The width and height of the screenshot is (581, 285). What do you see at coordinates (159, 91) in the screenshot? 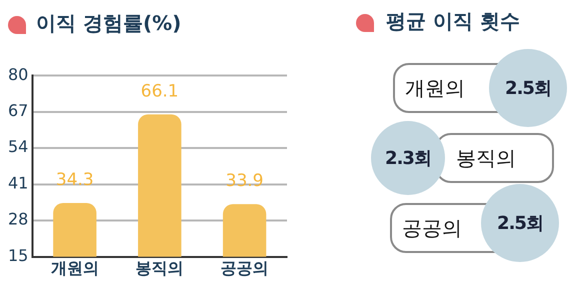
I see `data-label: 66.1` at bounding box center [159, 91].